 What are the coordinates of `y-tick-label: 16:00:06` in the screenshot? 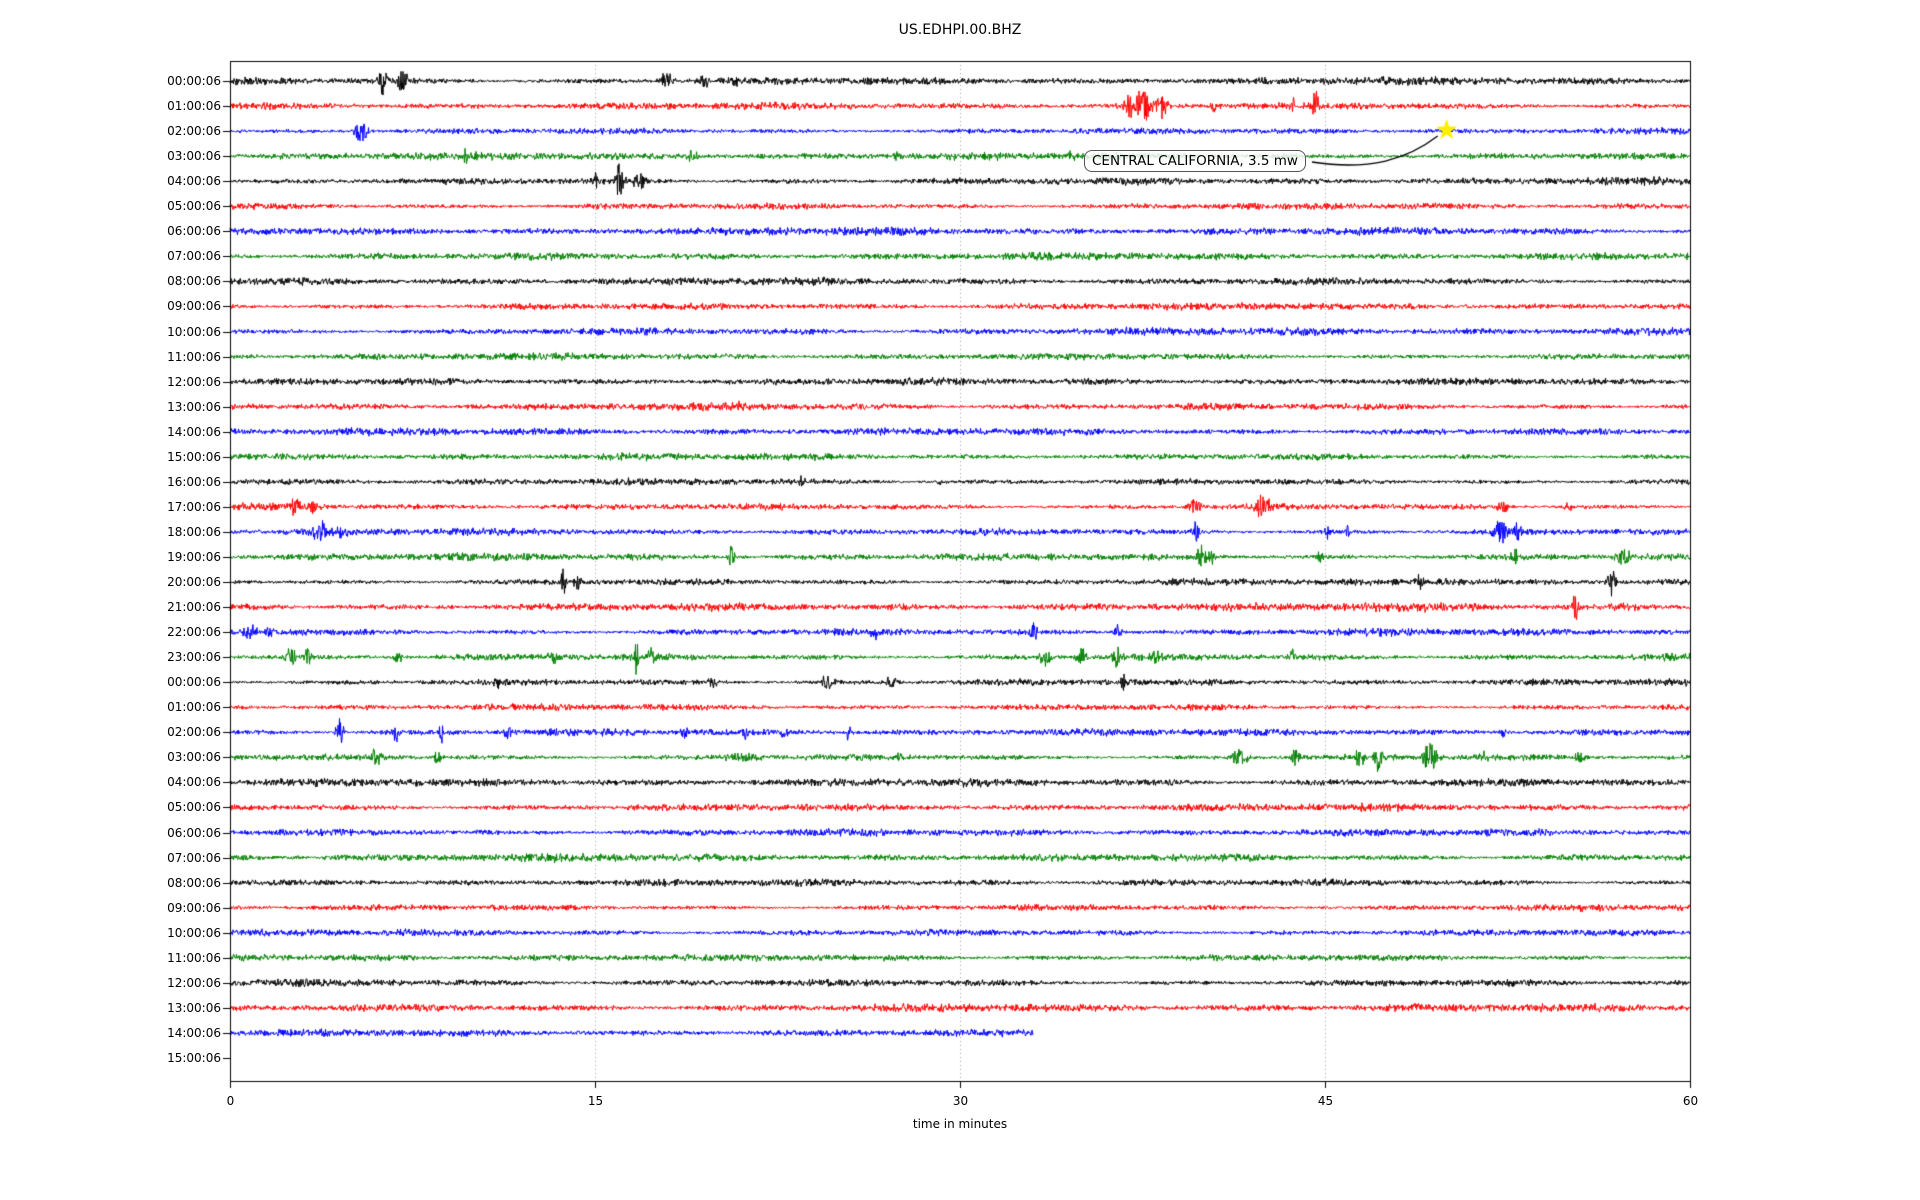 It's located at (194, 481).